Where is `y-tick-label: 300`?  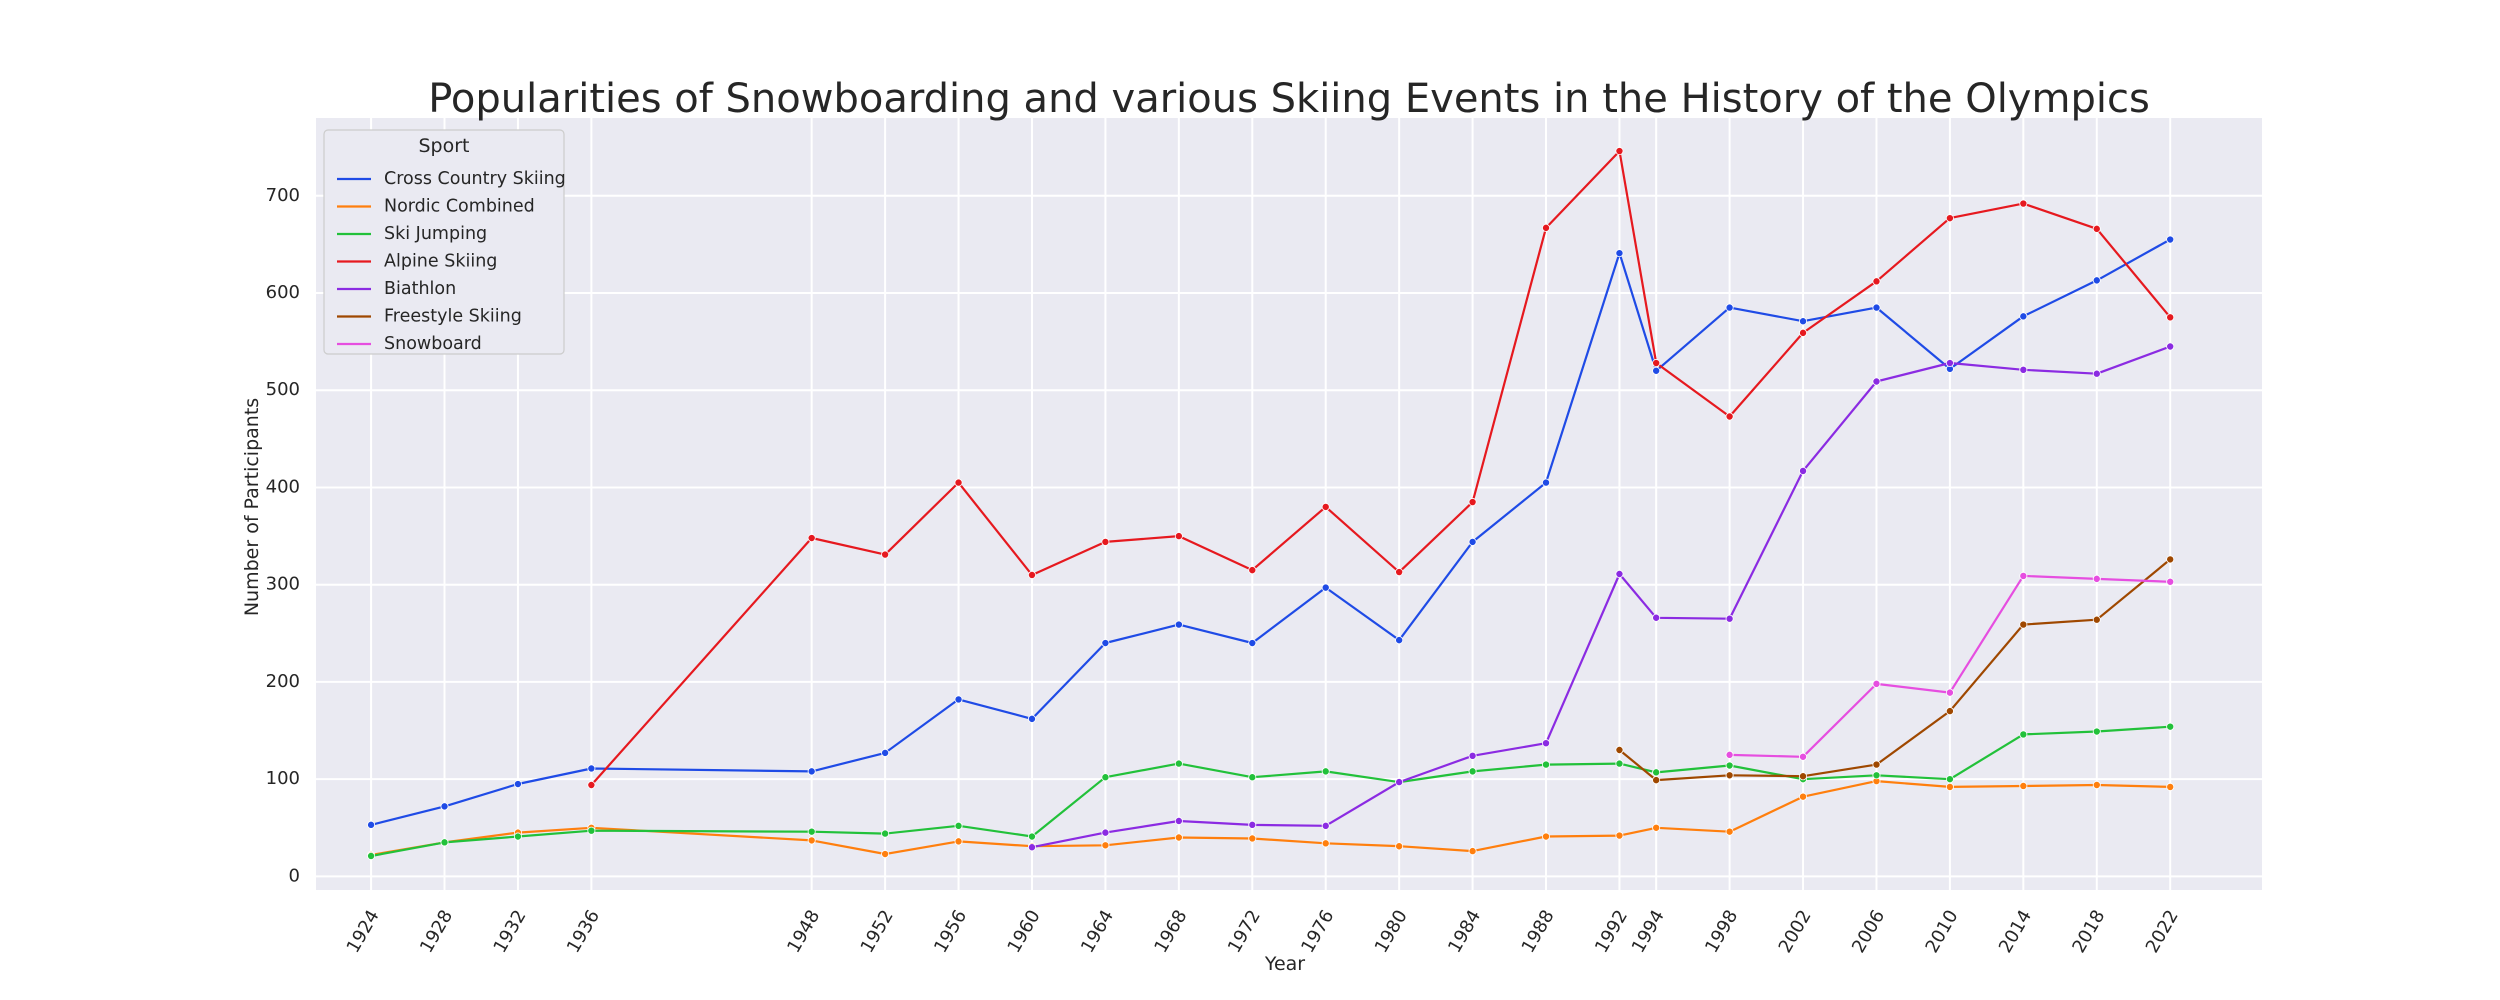 y-tick-label: 300 is located at coordinates (283, 584).